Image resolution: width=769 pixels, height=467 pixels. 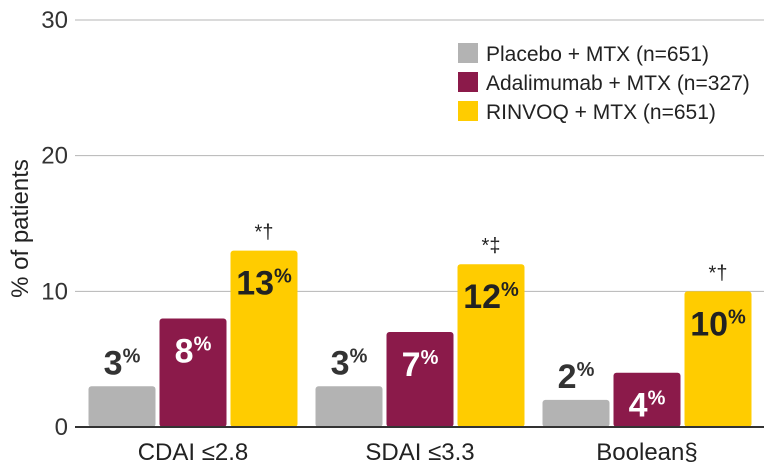 I want to click on y-tick-label: 10, so click(x=54, y=291).